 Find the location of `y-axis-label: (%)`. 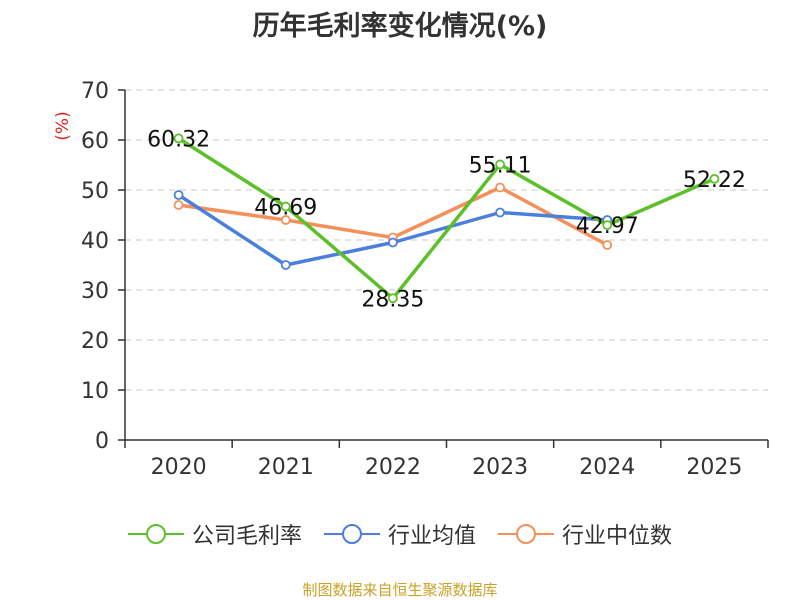

y-axis-label: (%) is located at coordinates (63, 125).